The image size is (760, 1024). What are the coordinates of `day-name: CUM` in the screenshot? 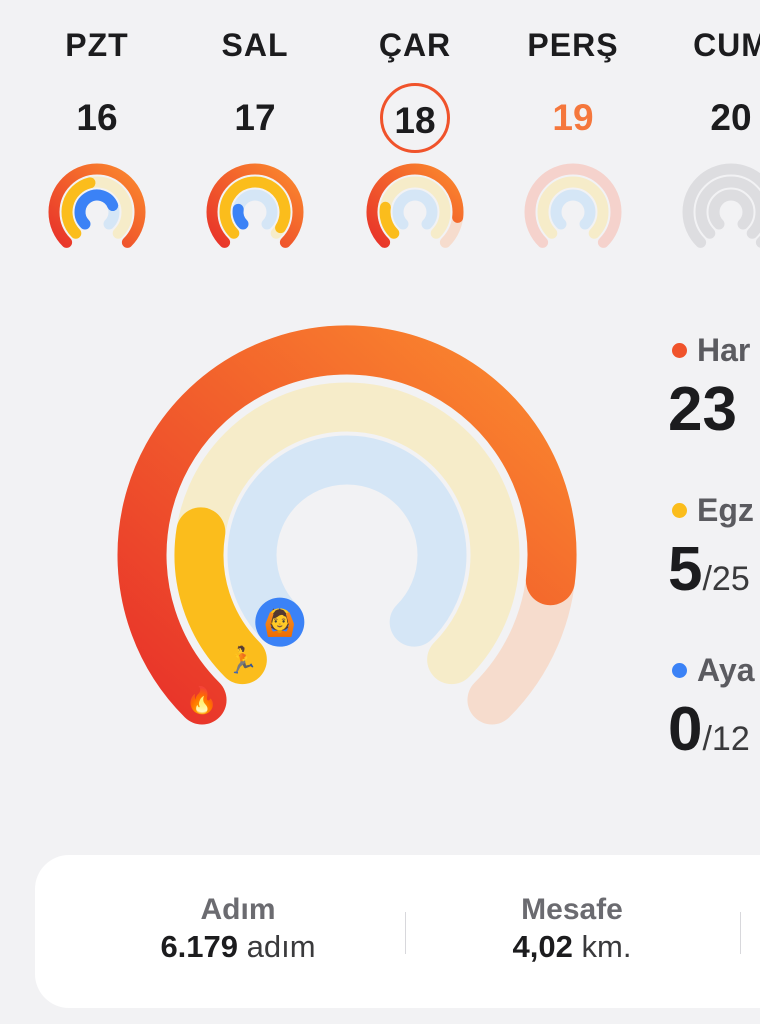 It's located at (726, 45).